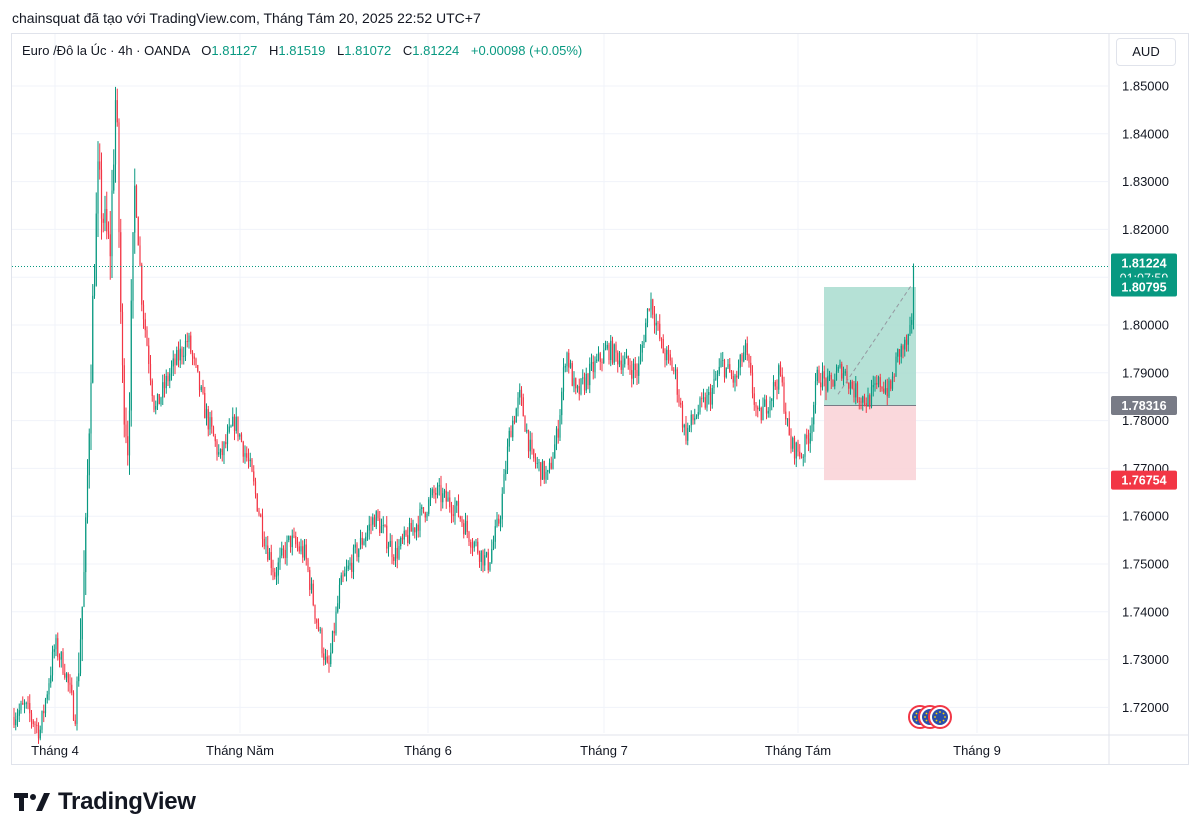  I want to click on currency-button: AUD, so click(1146, 52).